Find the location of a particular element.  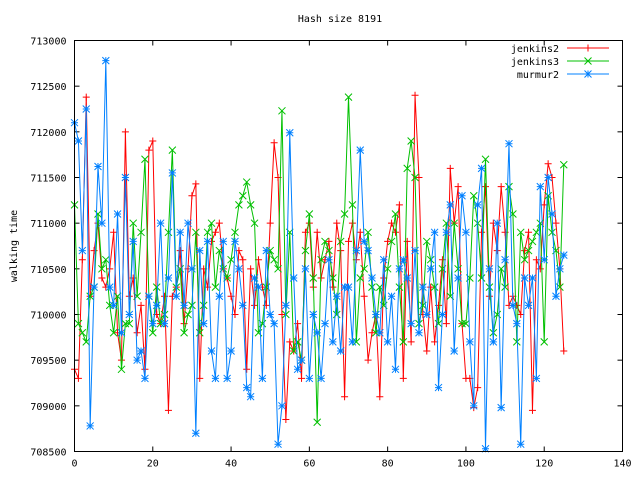

y-tick-label: 708500 is located at coordinates (48, 453).